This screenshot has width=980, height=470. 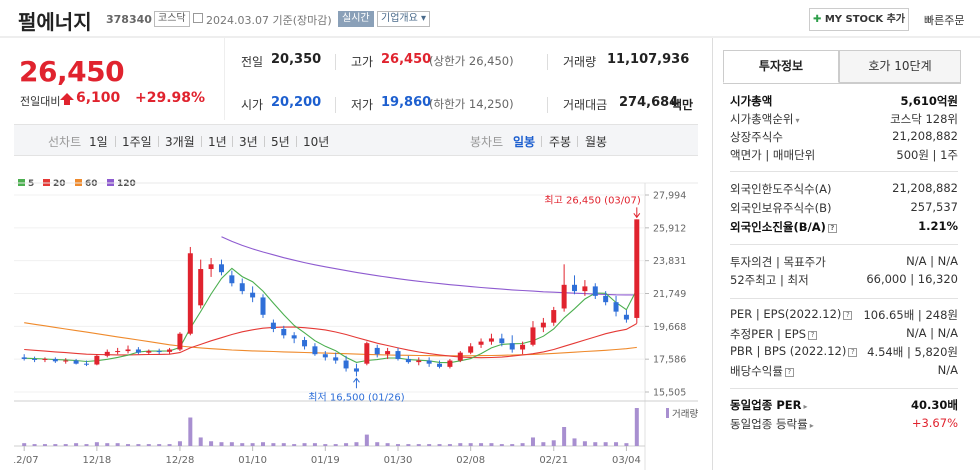 I want to click on tab-daily: 일봉, so click(x=524, y=142).